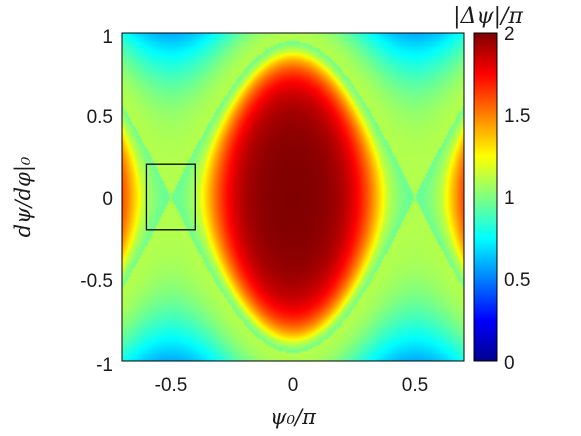 This screenshot has width=581, height=436. Describe the element at coordinates (23, 196) in the screenshot. I see `y-axis-label: dψ/dφ|₀` at that location.